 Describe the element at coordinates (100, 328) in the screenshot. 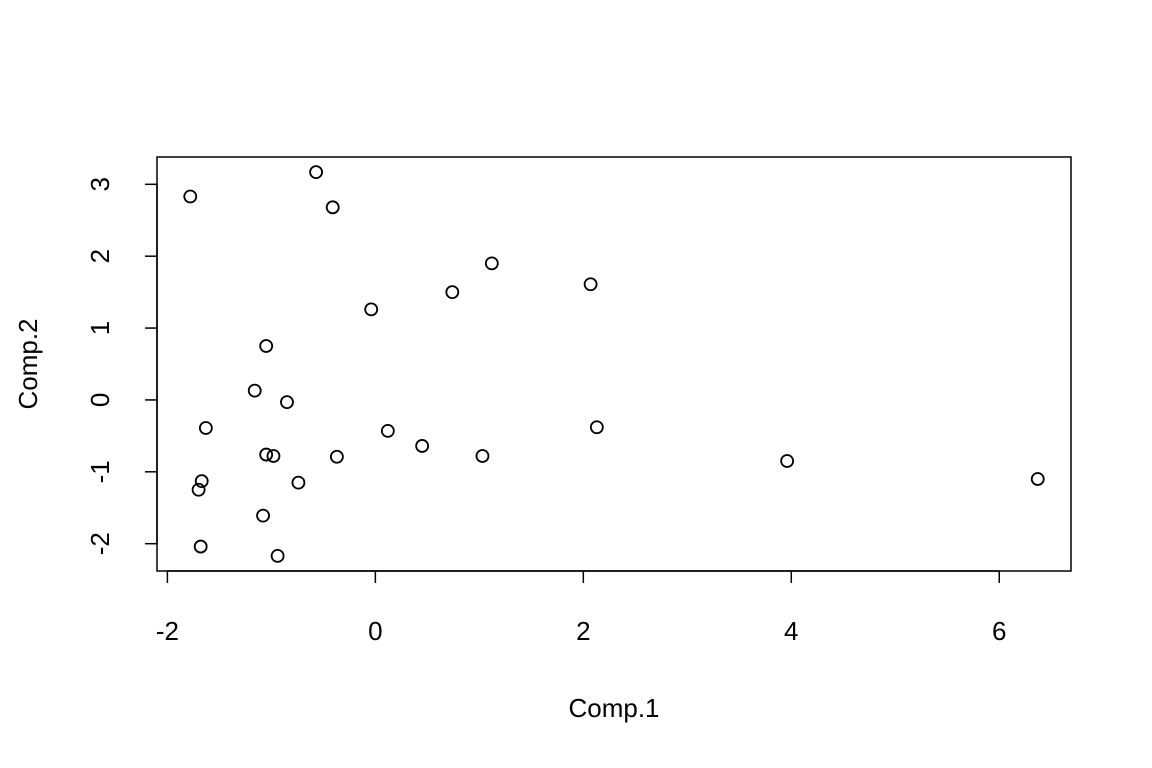

I see `y-tick-label: 1` at that location.